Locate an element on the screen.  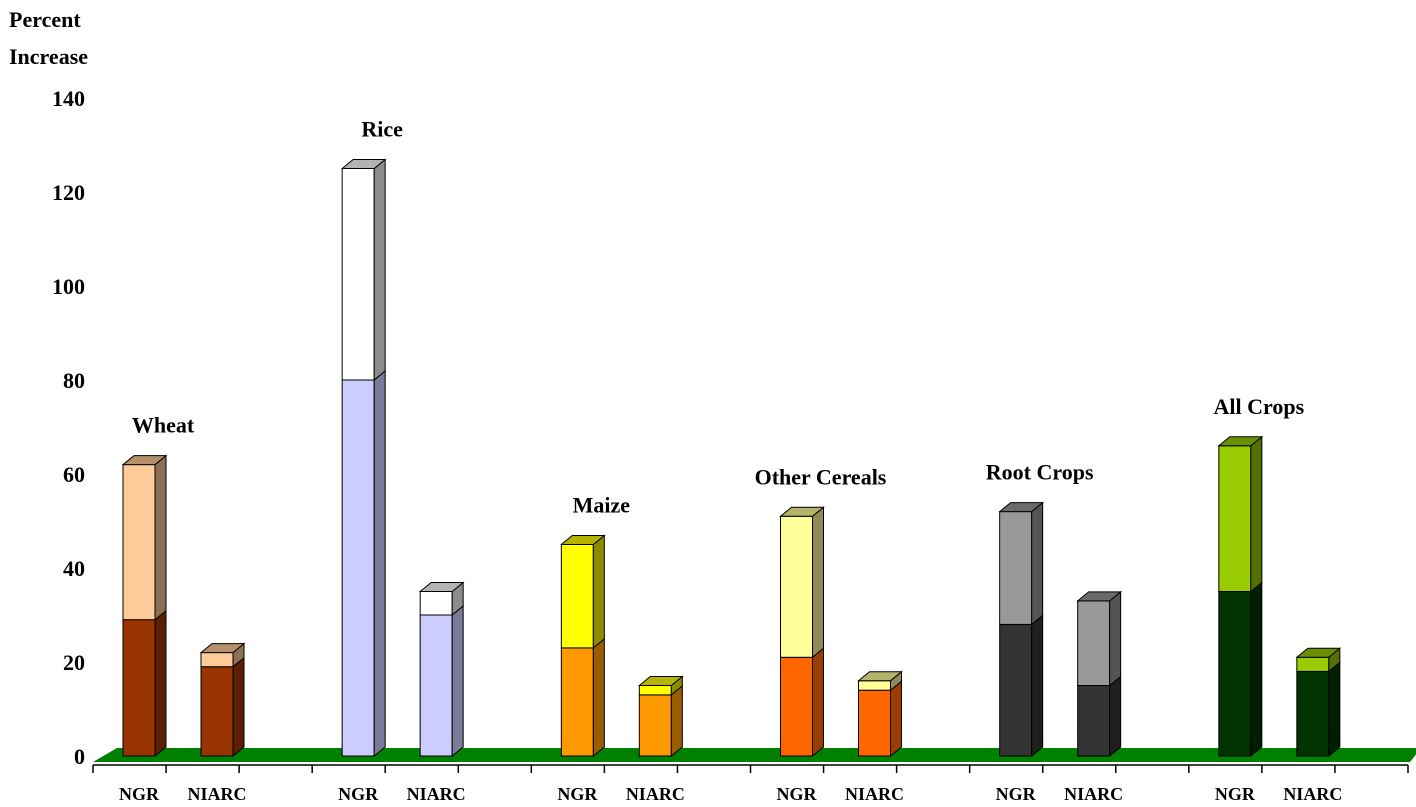
group-label: Maize is located at coordinates (602, 505).